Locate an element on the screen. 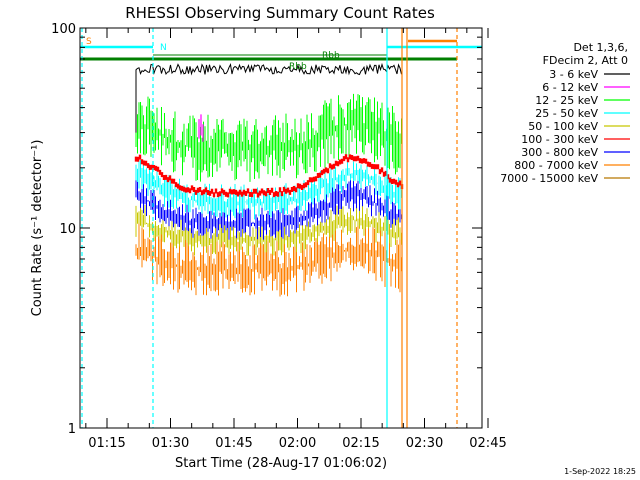 The height and width of the screenshot is (480, 640). x-tick-label-3: 02:00 is located at coordinates (297, 443).